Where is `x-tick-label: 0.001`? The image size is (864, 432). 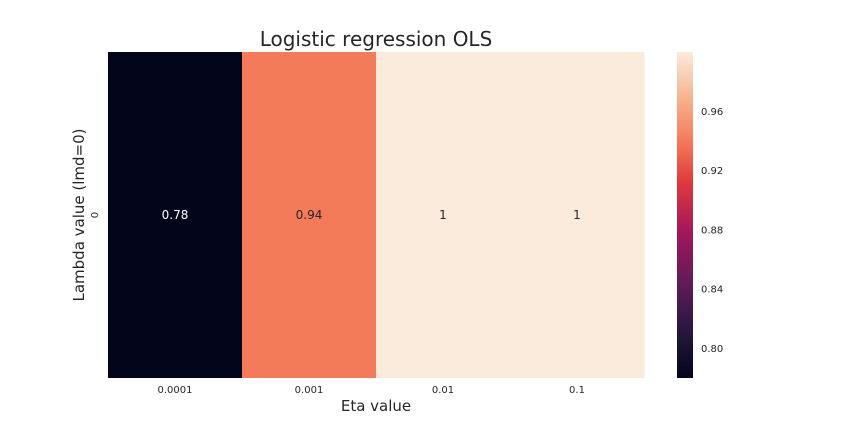
x-tick-label: 0.001 is located at coordinates (309, 390).